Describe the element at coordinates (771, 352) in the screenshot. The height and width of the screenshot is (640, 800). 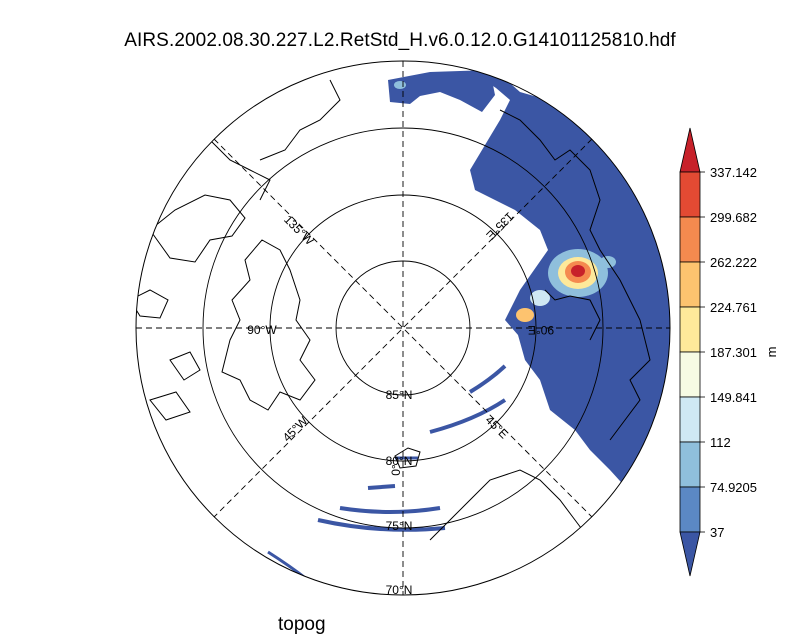
I see `colorbar-unit: m` at that location.